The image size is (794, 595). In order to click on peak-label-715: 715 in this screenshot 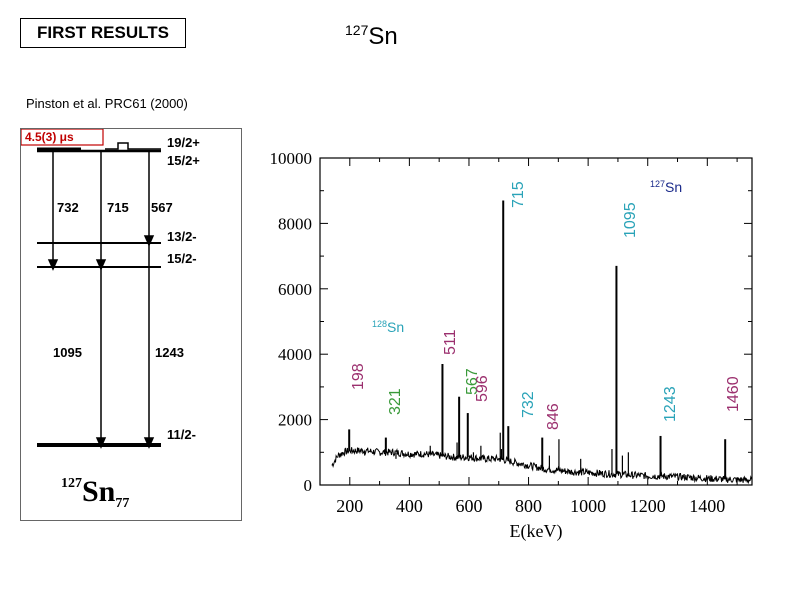, I will do `click(518, 194)`.